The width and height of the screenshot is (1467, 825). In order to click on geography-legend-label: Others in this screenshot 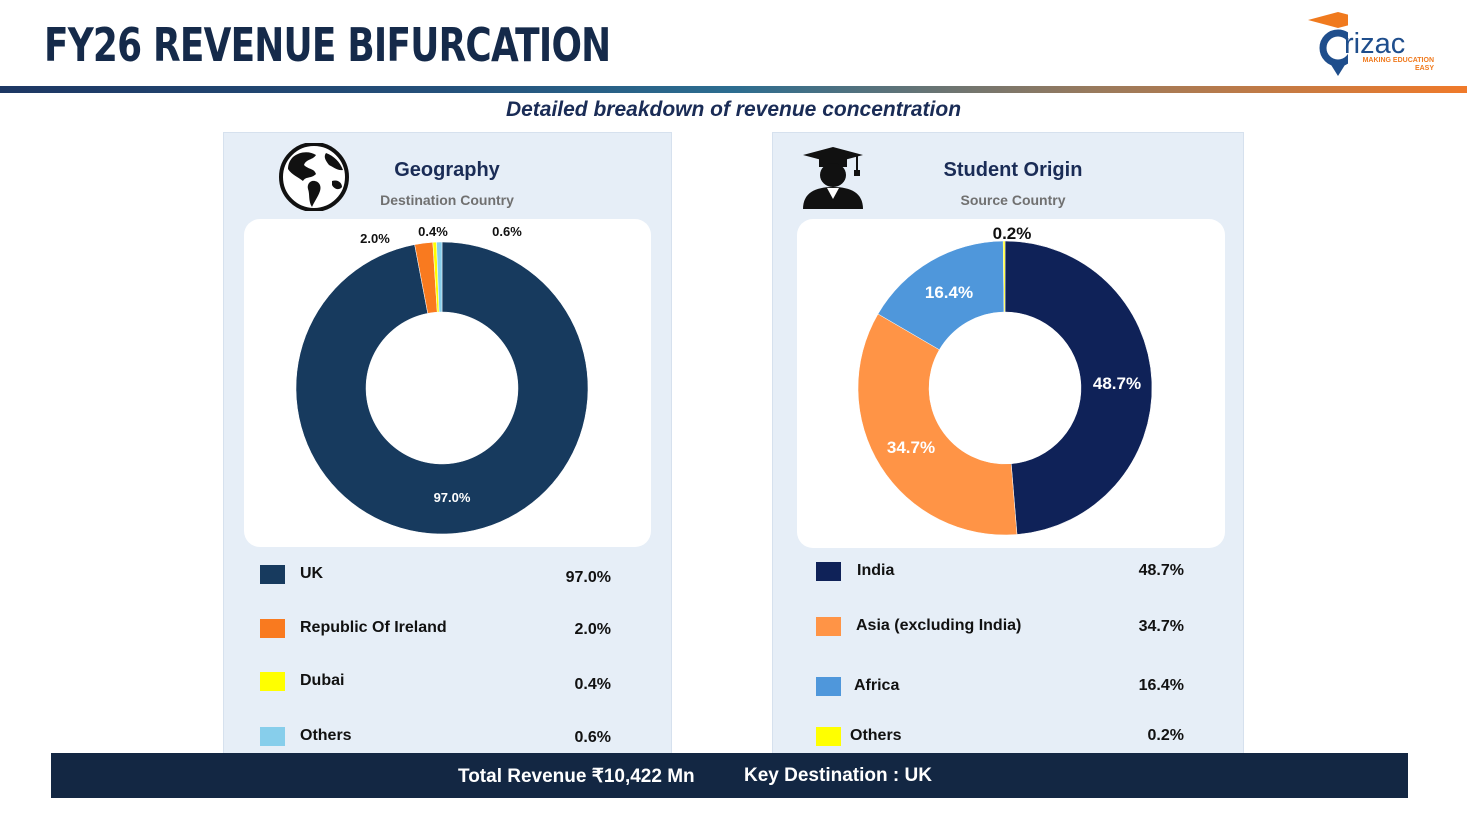, I will do `click(326, 735)`.